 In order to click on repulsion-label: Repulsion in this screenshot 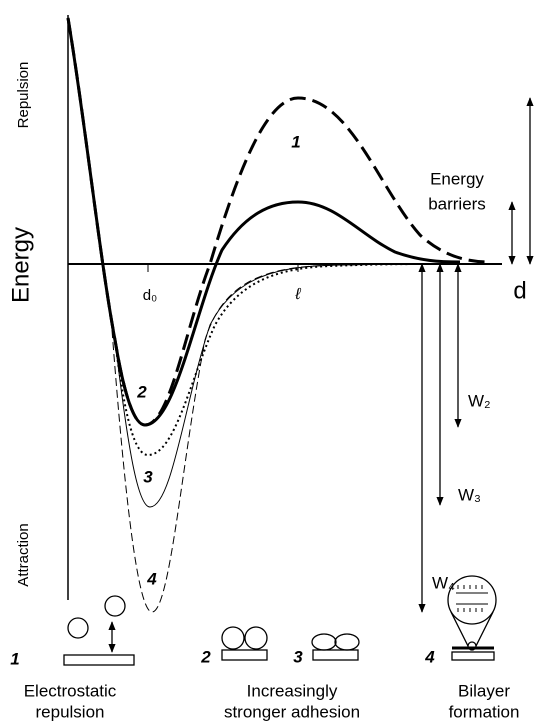, I will do `click(23, 95)`.